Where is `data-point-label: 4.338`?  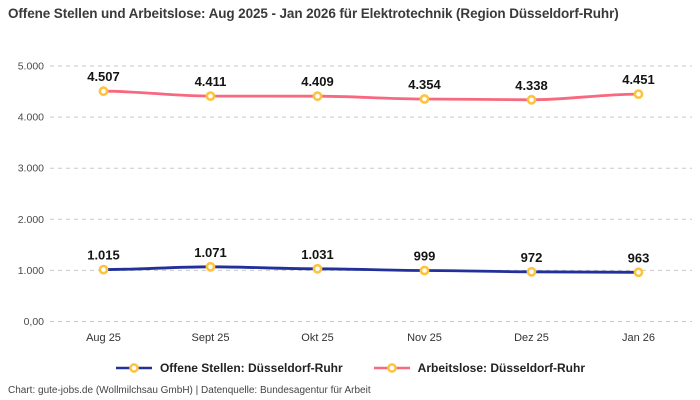
data-point-label: 4.338 is located at coordinates (531, 85).